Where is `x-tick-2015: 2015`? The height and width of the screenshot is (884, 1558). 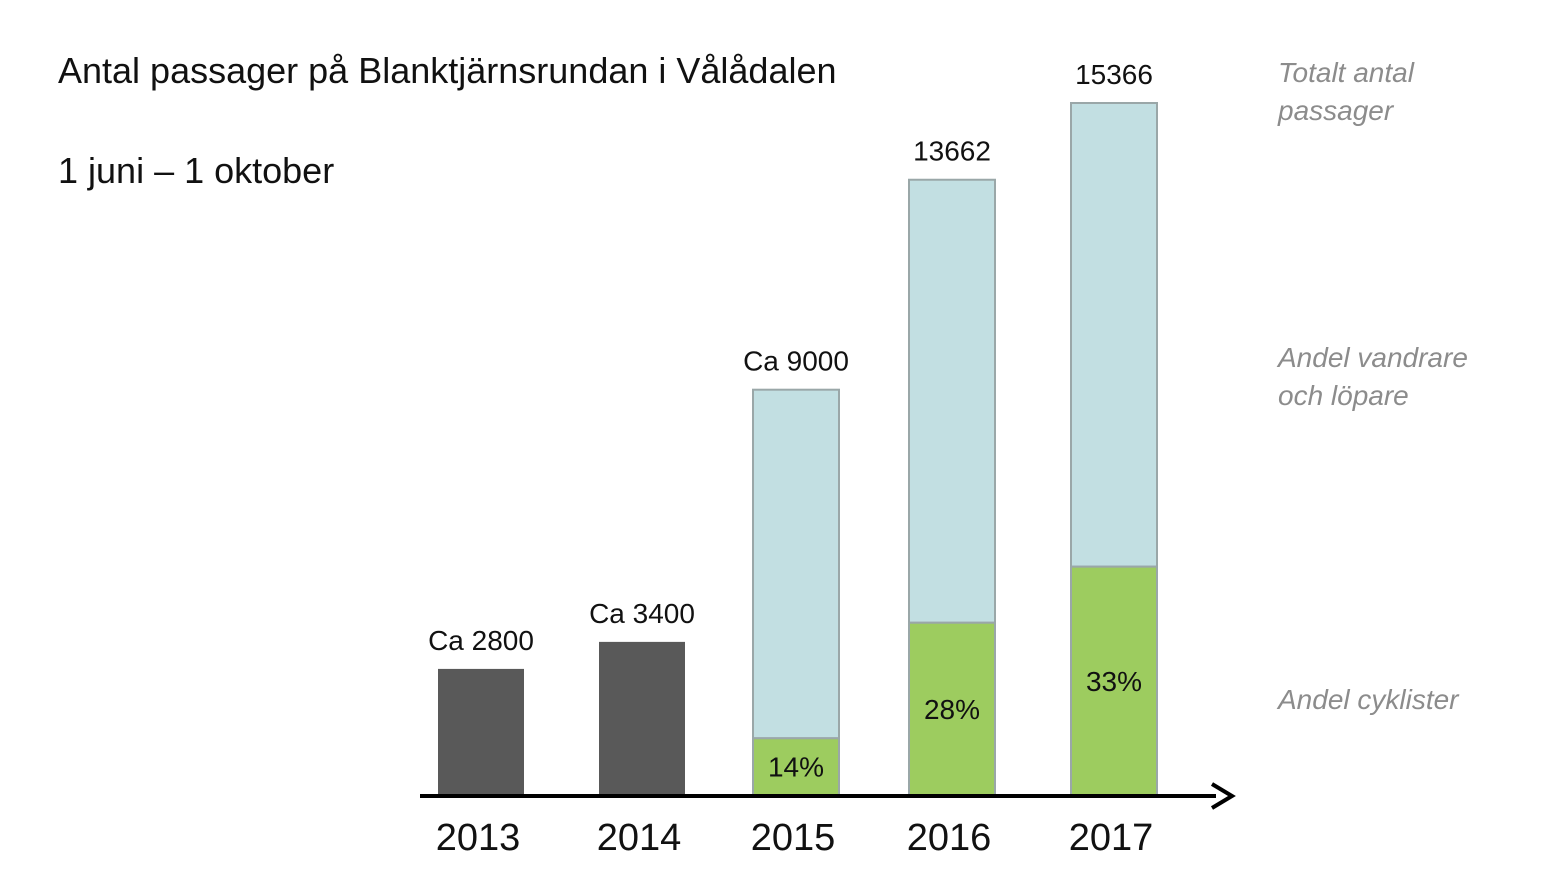
x-tick-2015: 2015 is located at coordinates (793, 838).